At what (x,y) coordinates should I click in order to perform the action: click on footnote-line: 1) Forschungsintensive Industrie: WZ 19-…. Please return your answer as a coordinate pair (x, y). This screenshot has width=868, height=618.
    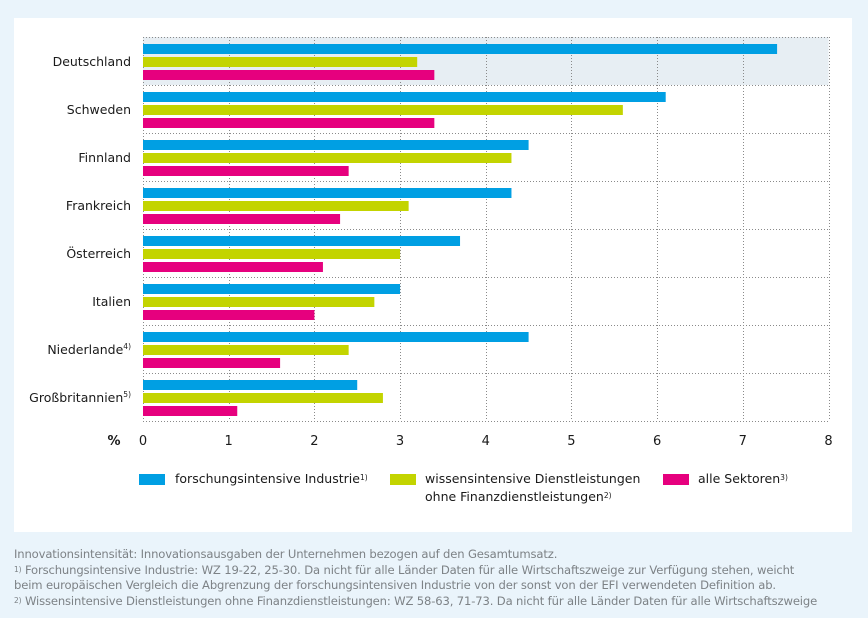
    Looking at the image, I should click on (404, 569).